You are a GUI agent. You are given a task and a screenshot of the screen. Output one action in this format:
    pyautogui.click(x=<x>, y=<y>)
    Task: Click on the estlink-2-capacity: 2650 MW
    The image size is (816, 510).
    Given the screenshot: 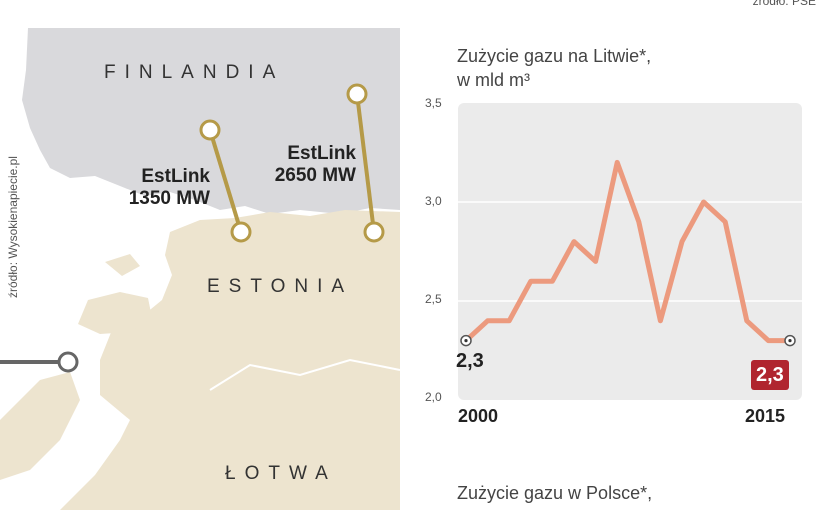 What is the action you would take?
    pyautogui.click(x=315, y=175)
    